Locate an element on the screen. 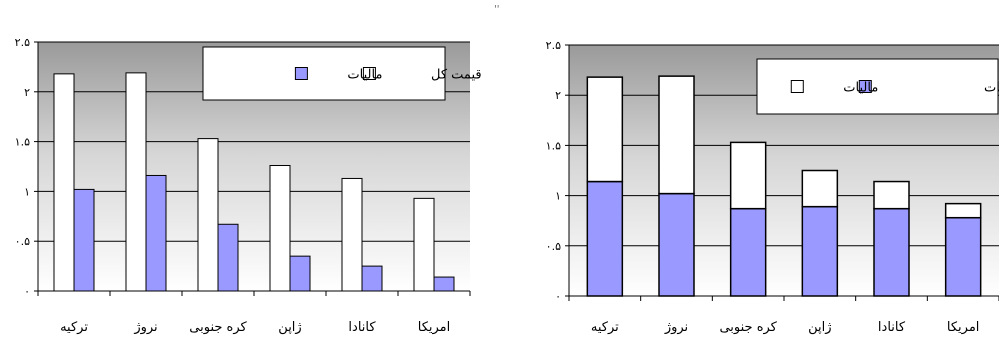  legend-box is located at coordinates (324, 73).